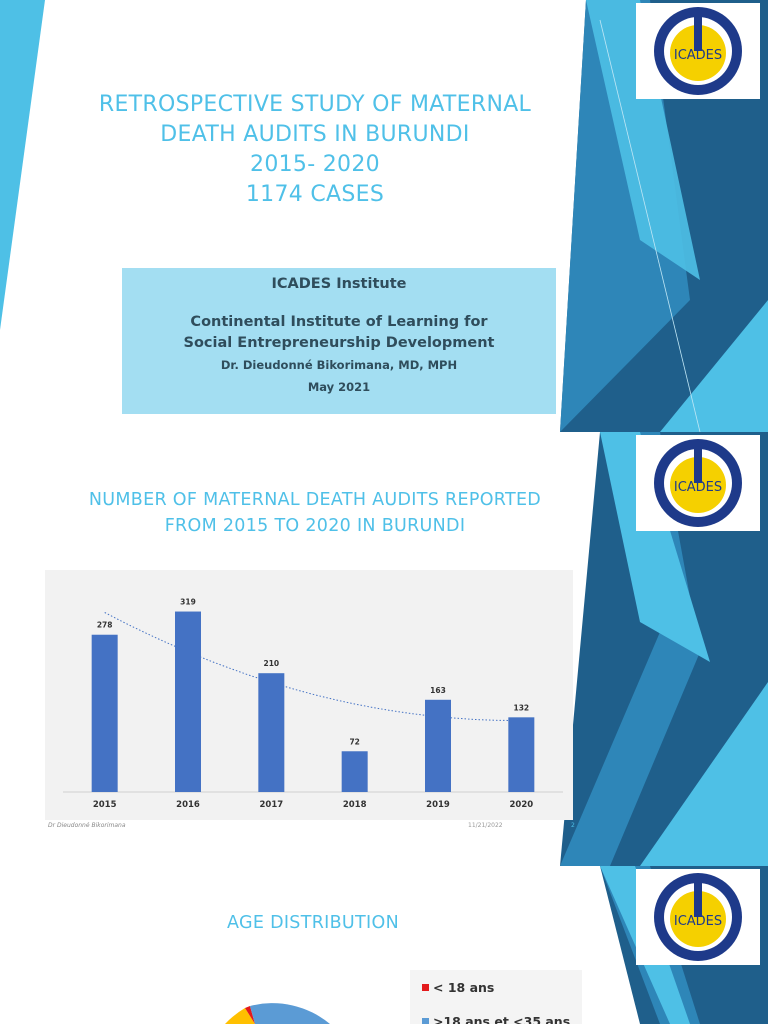 Image resolution: width=768 pixels, height=1024 pixels. Describe the element at coordinates (271, 805) in the screenshot. I see `x-tick-label: 2017` at that location.